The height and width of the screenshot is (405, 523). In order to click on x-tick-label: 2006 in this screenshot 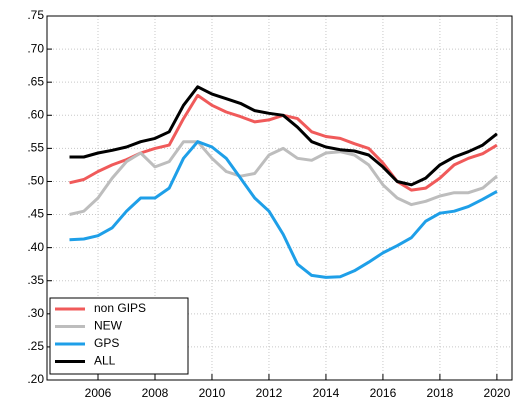, I will do `click(98, 393)`.